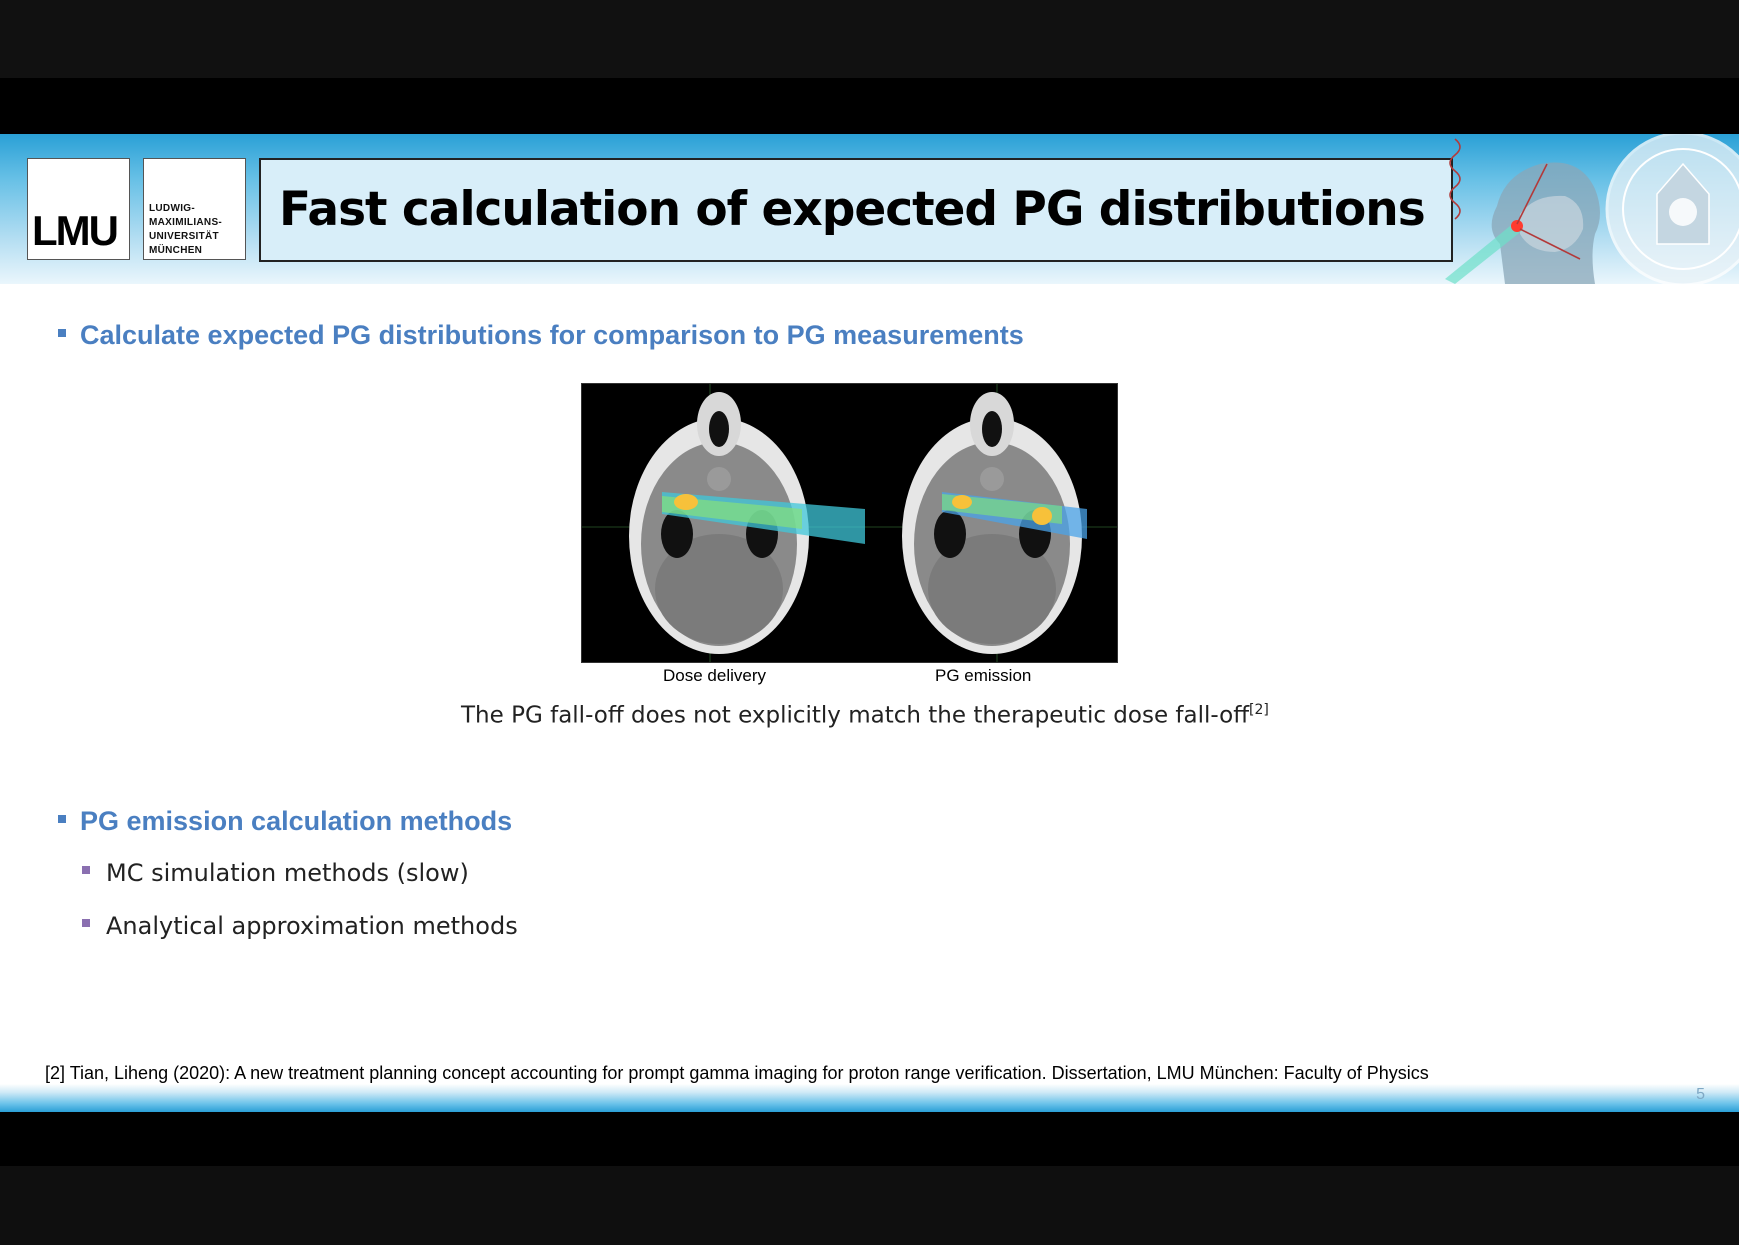 This screenshot has width=1739, height=1245. What do you see at coordinates (869, 1139) in the screenshot?
I see `letterbox-bottom` at bounding box center [869, 1139].